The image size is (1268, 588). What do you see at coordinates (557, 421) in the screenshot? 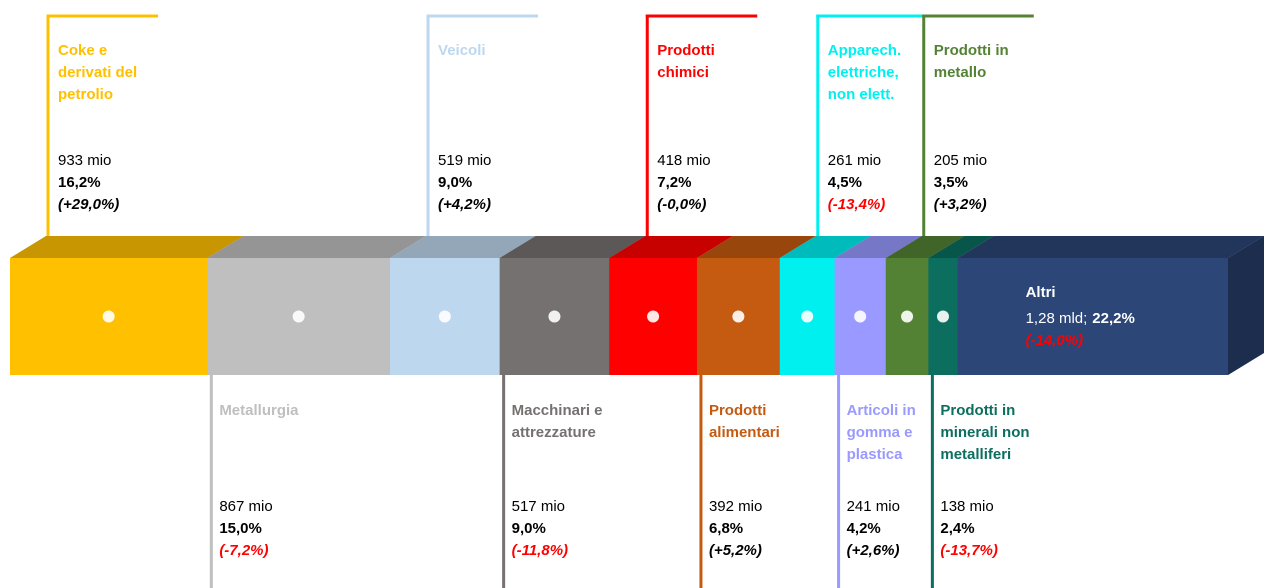
I see `segment-name: Macchinari e attrezzature` at bounding box center [557, 421].